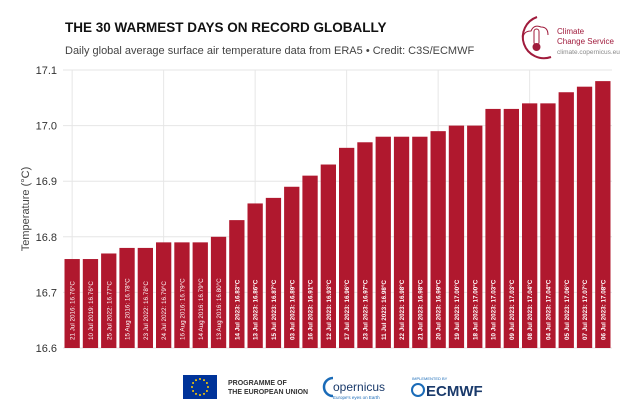 The image size is (640, 415). What do you see at coordinates (585, 309) in the screenshot?
I see `bar-data-label: 07 Jul 2023: 17.07°C` at bounding box center [585, 309].